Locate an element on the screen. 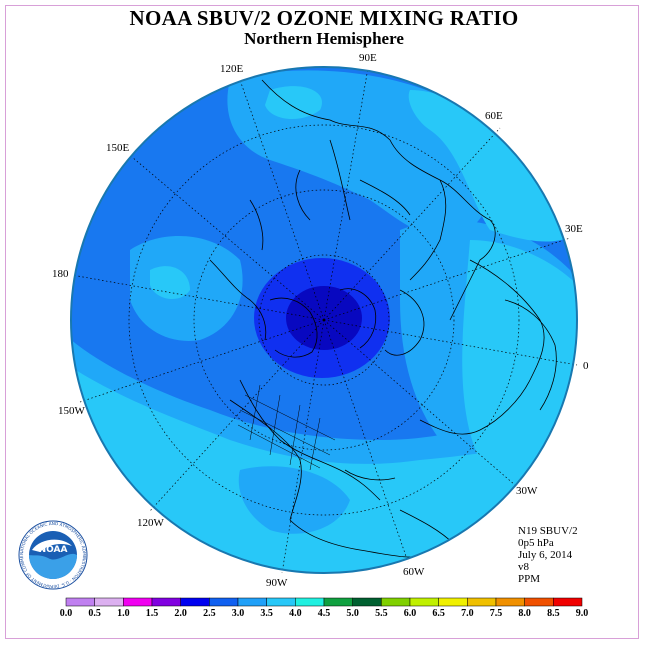 Image resolution: width=648 pixels, height=648 pixels. colorbar-tick-label: 2.5 is located at coordinates (209, 613).